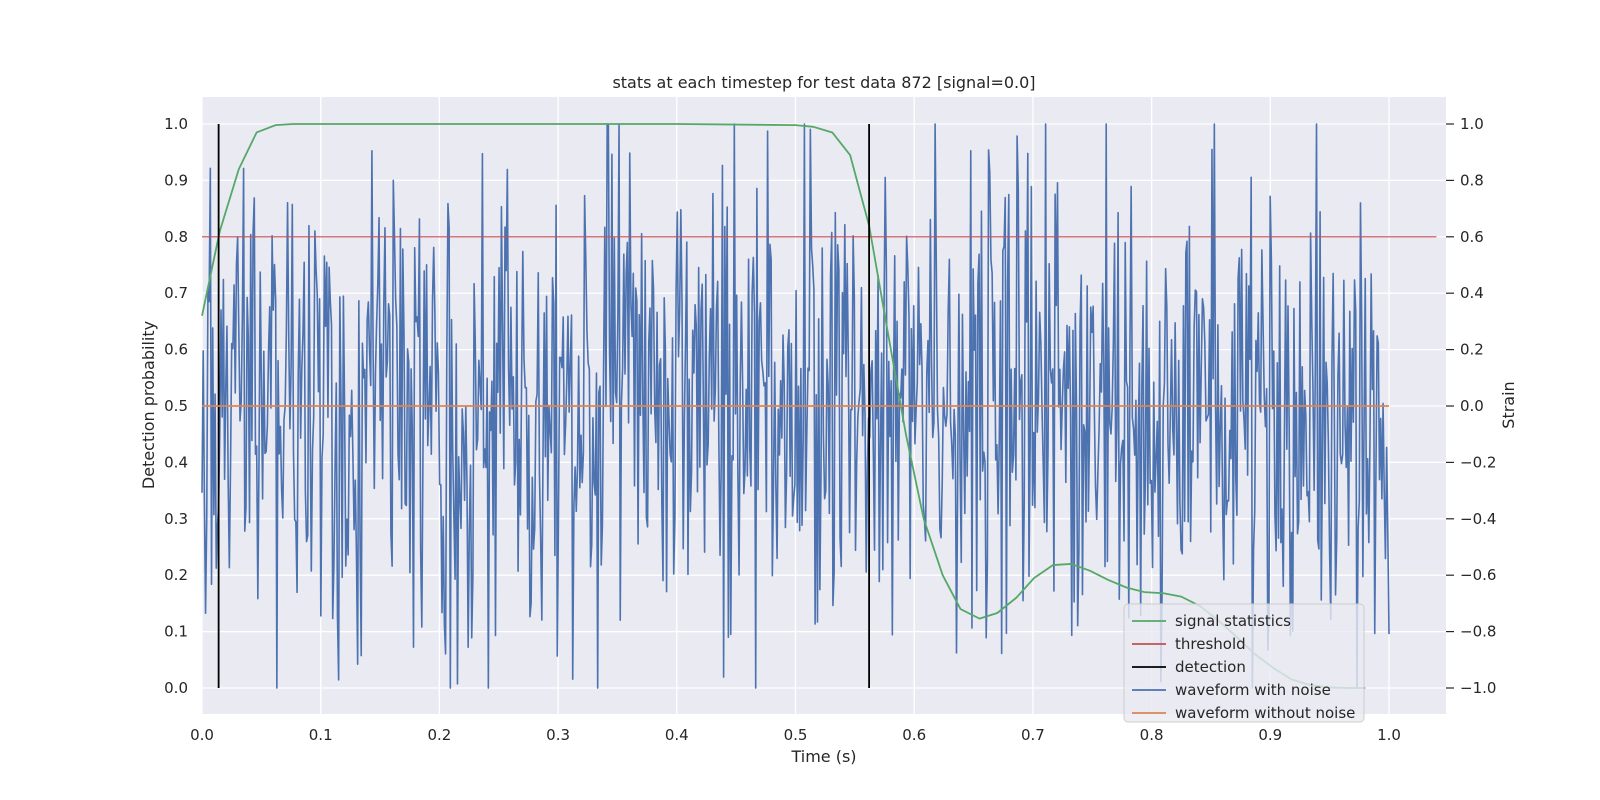 The height and width of the screenshot is (800, 1600). I want to click on x-tick-label: 0.3, so click(558, 735).